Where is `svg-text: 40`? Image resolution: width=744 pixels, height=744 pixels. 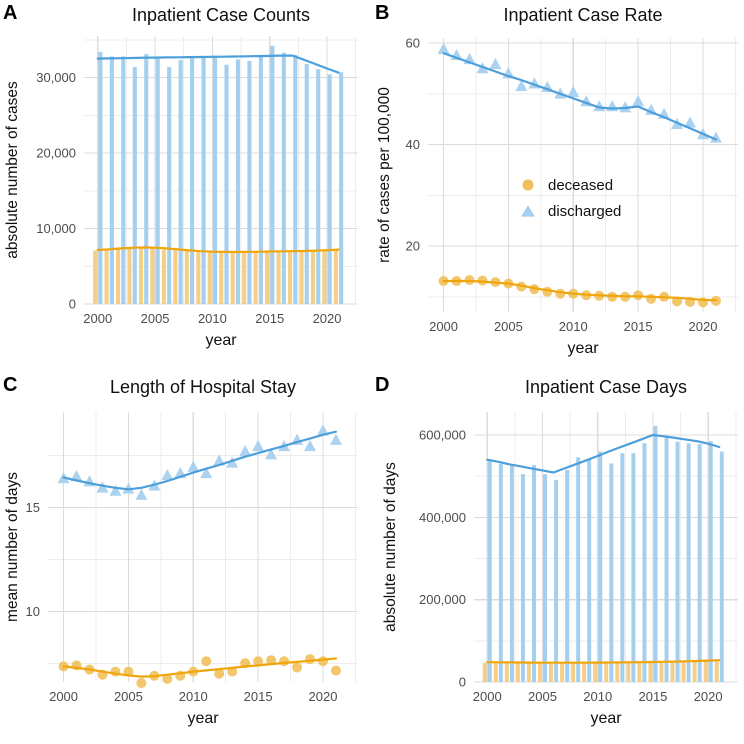 svg-text: 40 is located at coordinates (413, 144).